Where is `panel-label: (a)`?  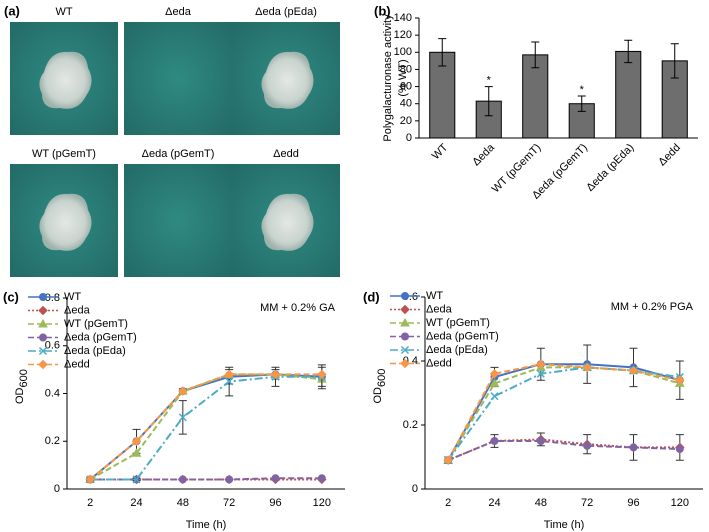 panel-label: (a) is located at coordinates (12, 10).